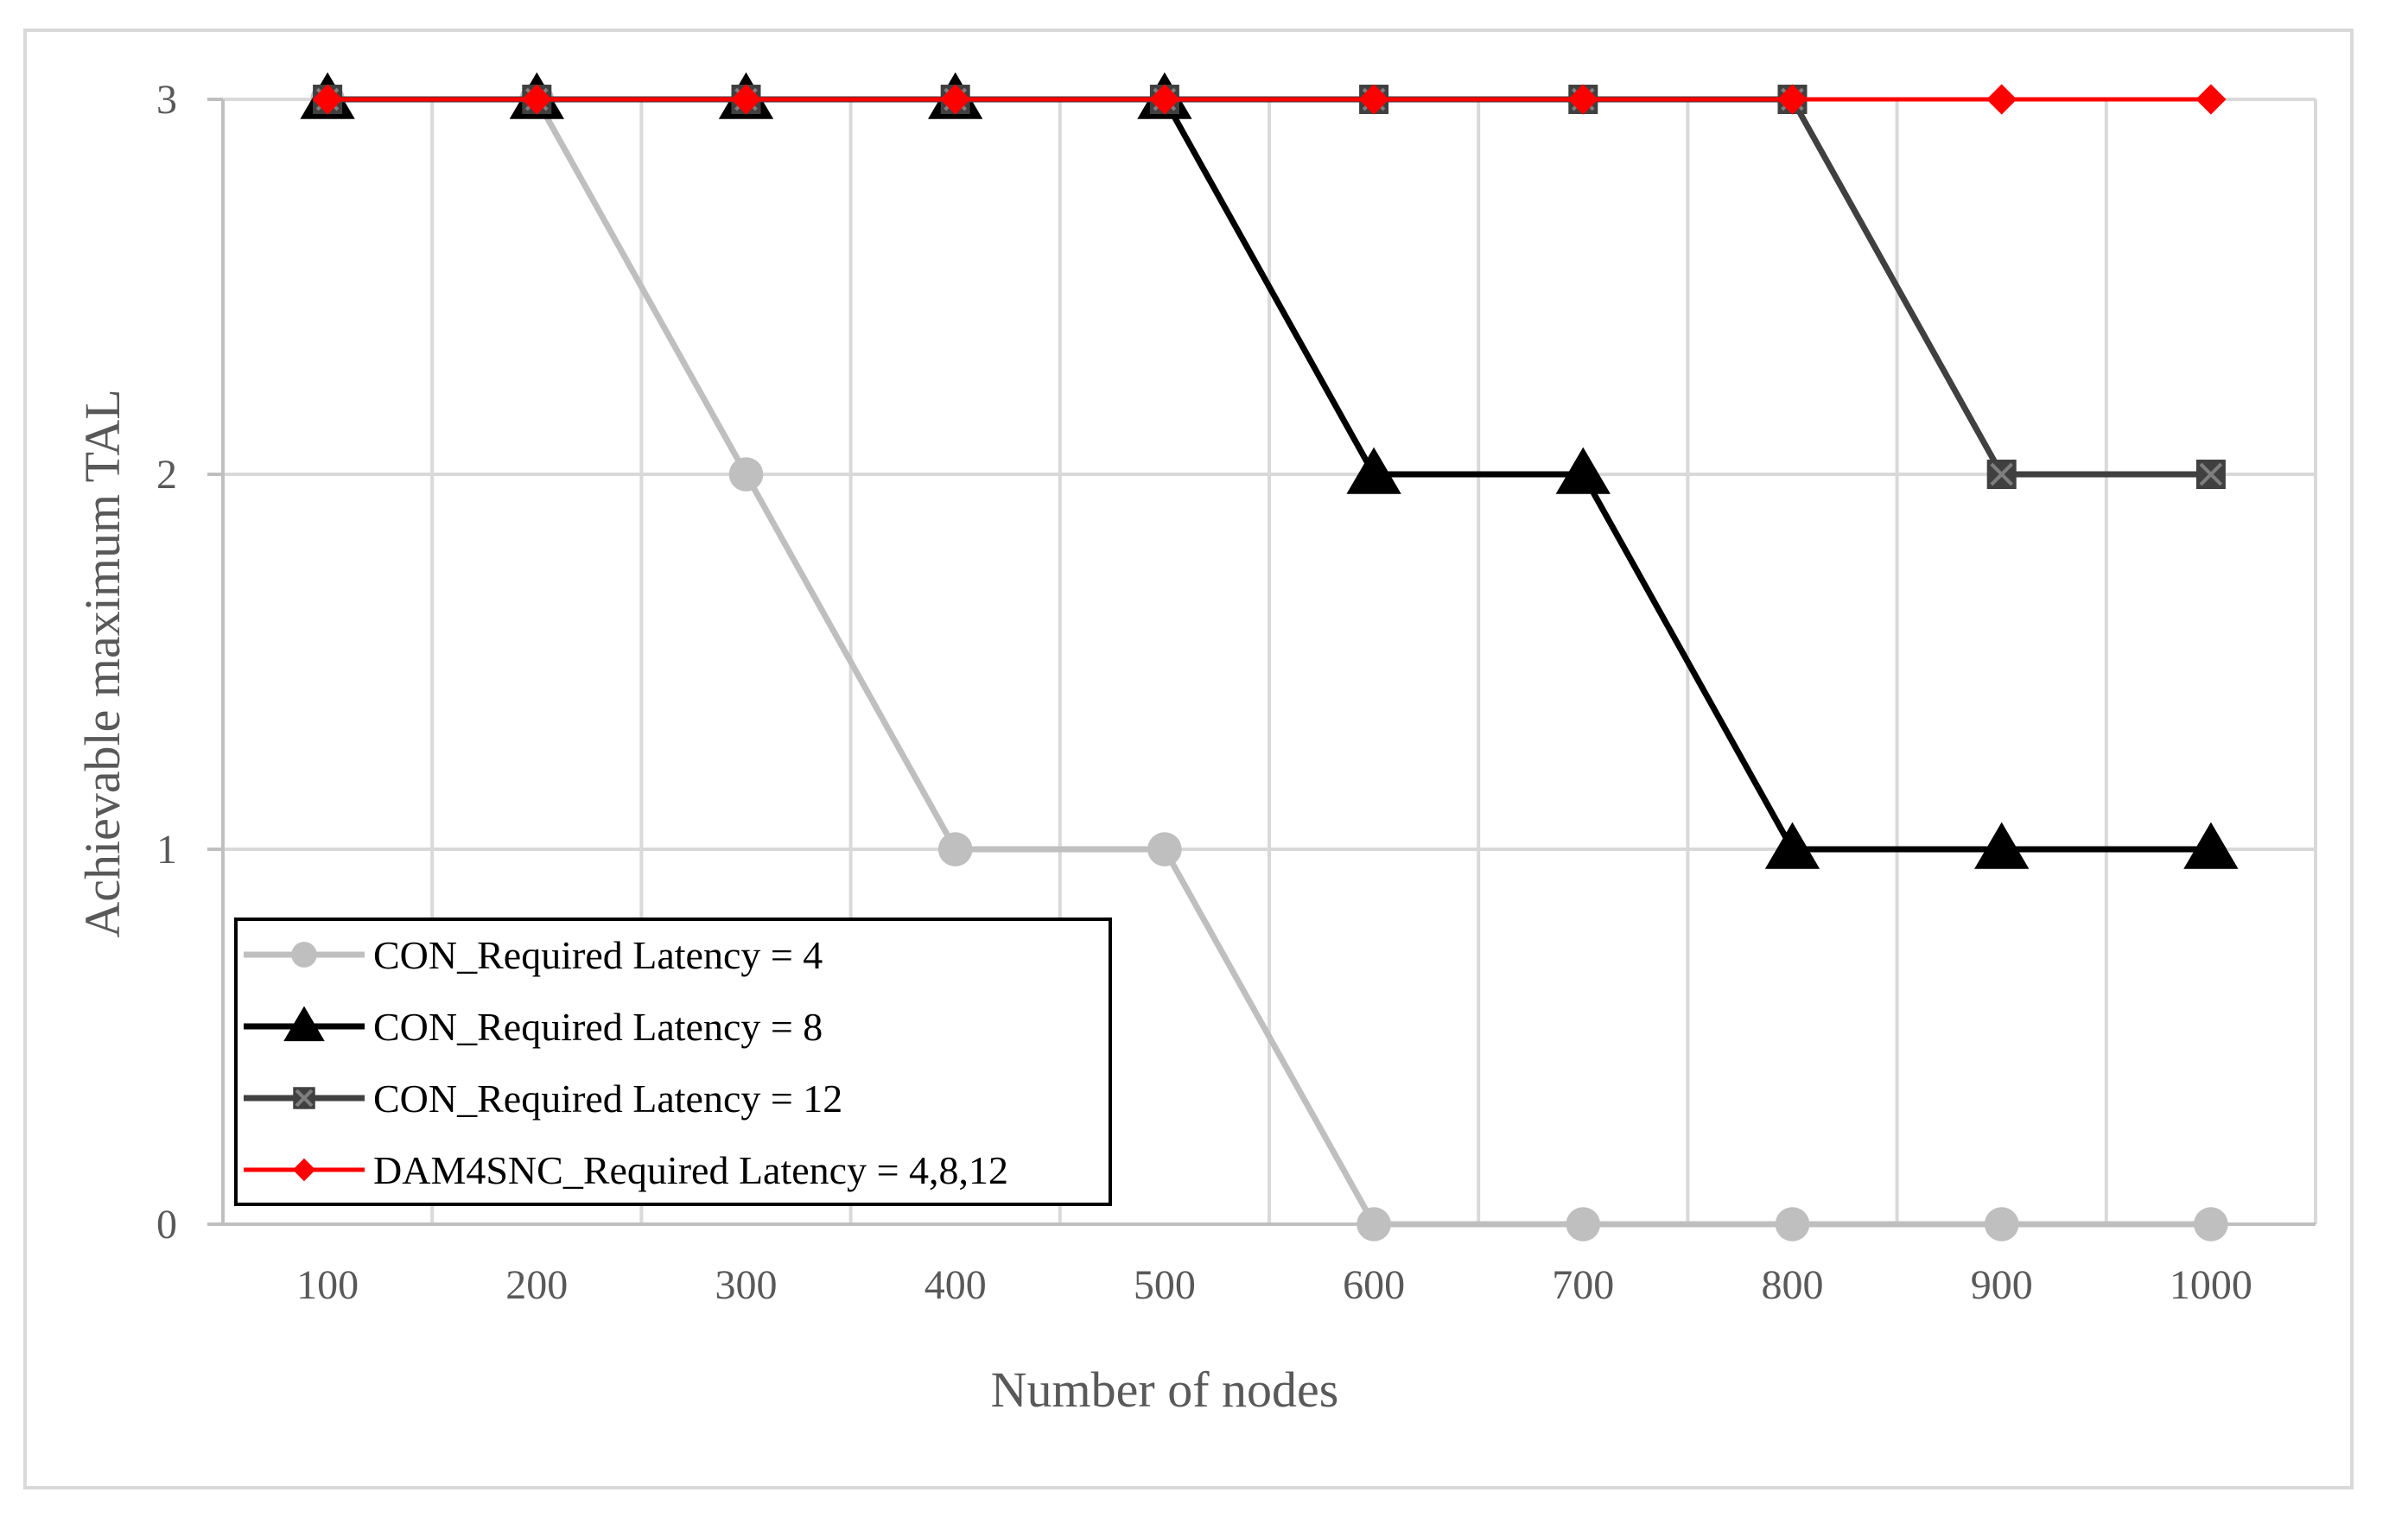  What do you see at coordinates (598, 1027) in the screenshot?
I see `legend-label: CON_Required Latency = 8` at bounding box center [598, 1027].